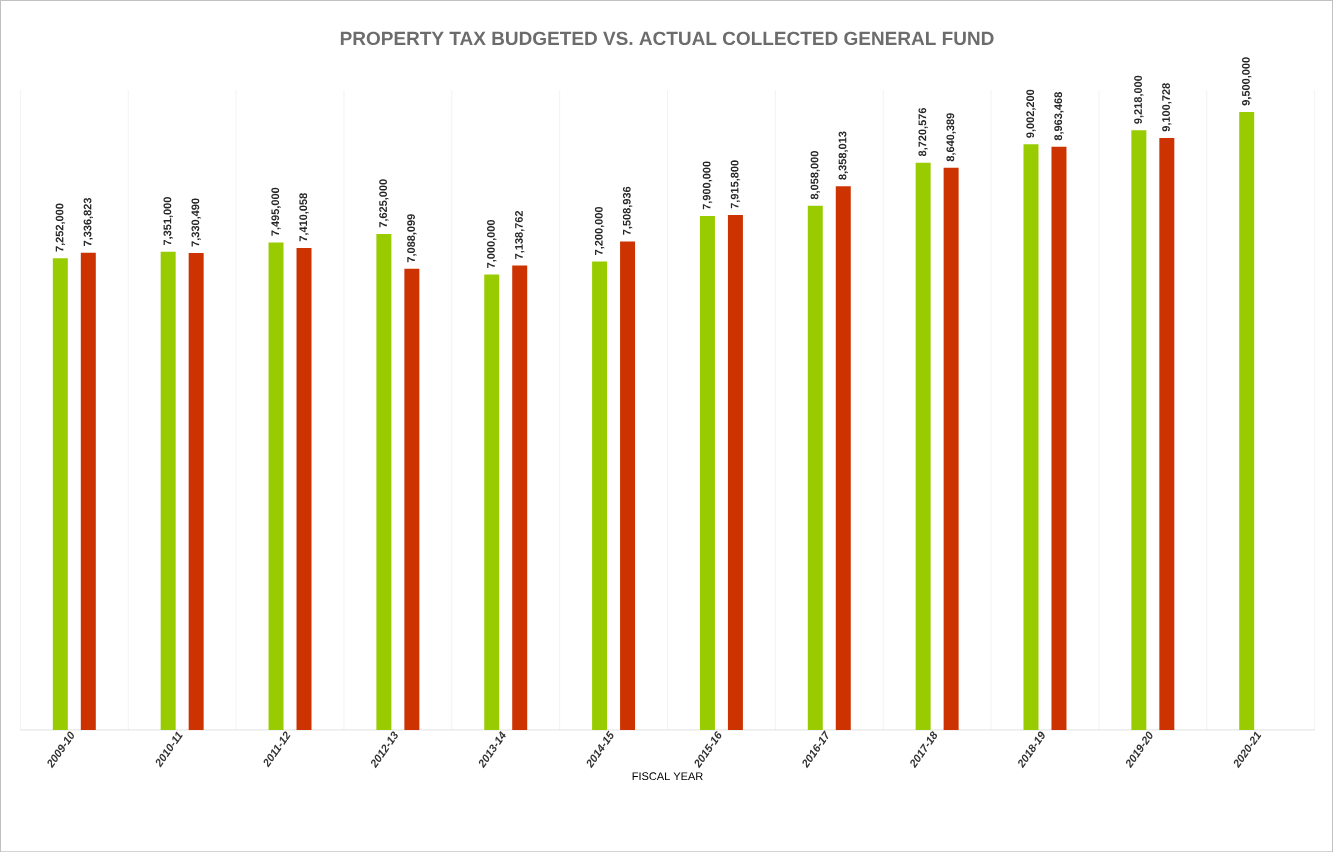 The image size is (1333, 852). What do you see at coordinates (60, 227) in the screenshot?
I see `data-label: 7,252,000` at bounding box center [60, 227].